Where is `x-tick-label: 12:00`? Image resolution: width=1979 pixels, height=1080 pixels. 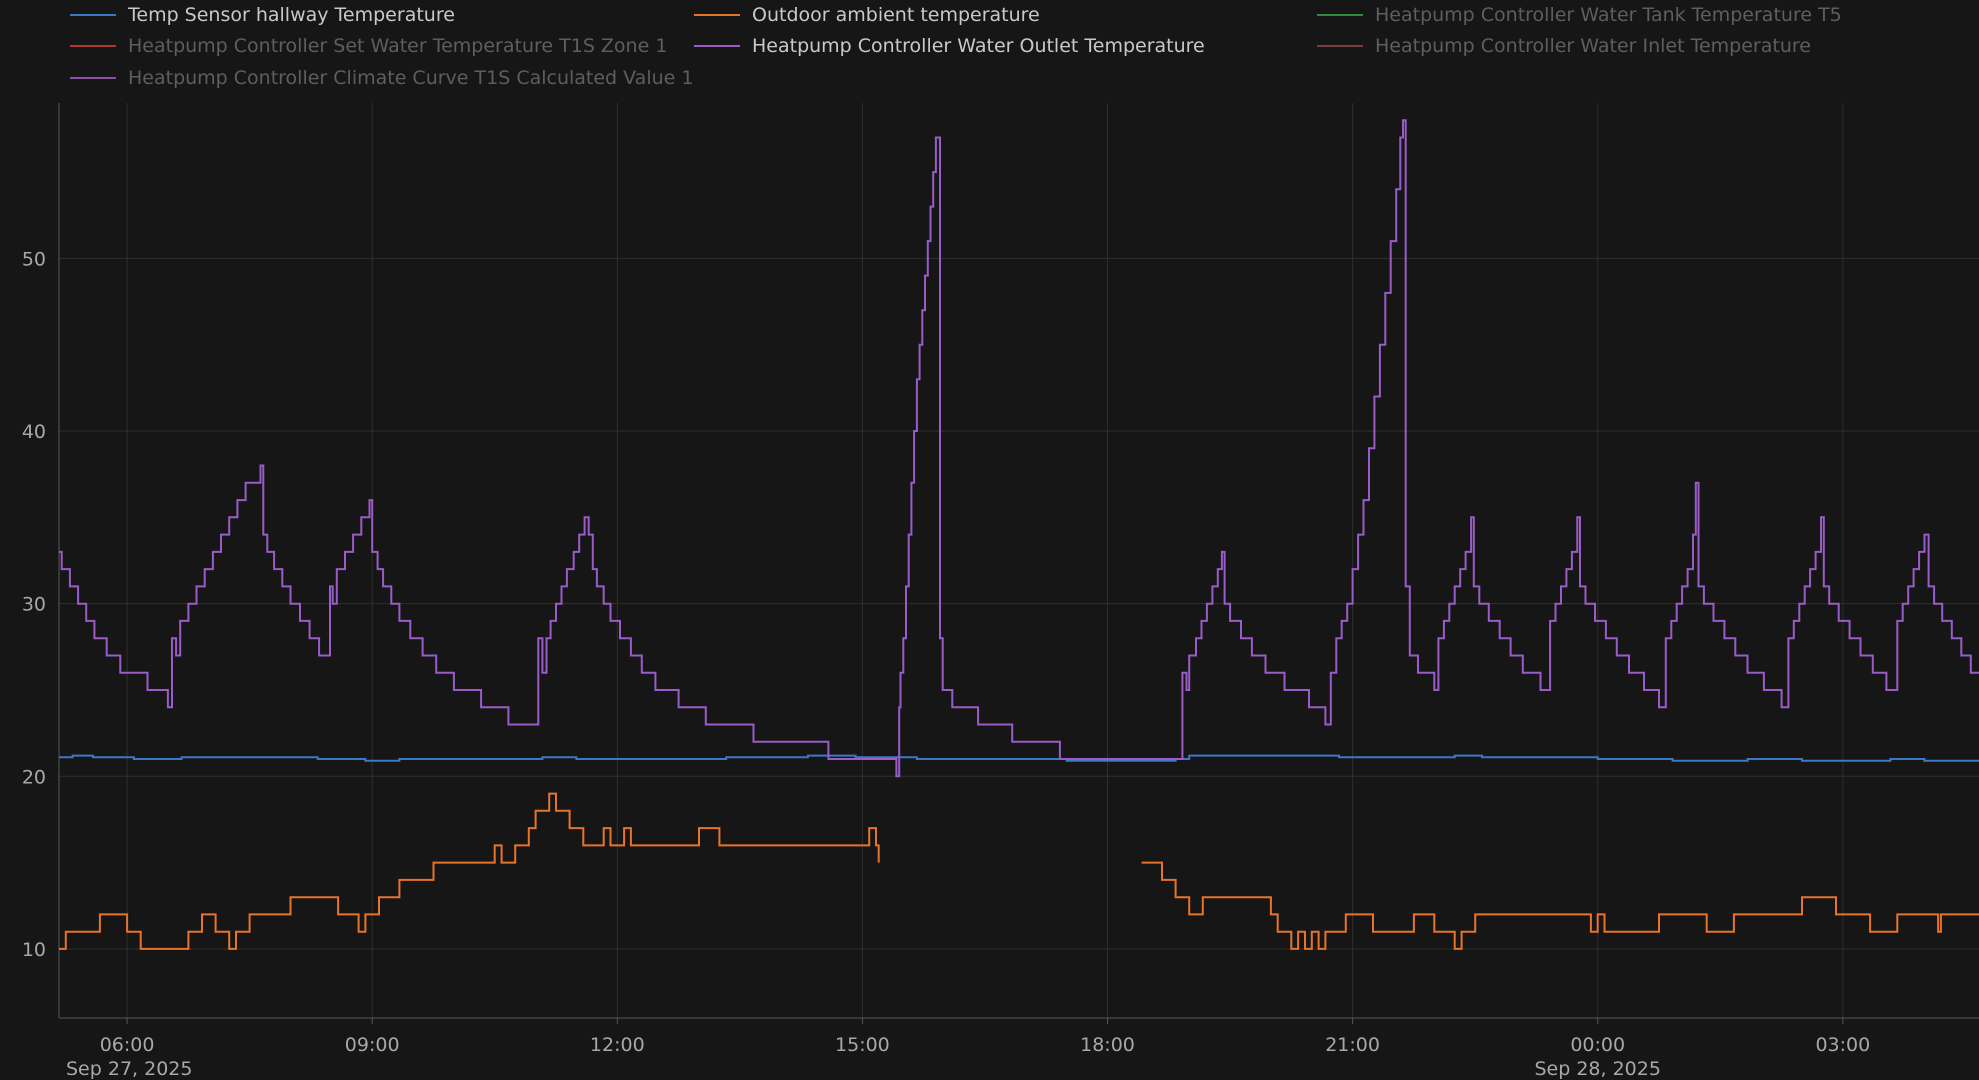
x-tick-label: 12:00 is located at coordinates (617, 1045).